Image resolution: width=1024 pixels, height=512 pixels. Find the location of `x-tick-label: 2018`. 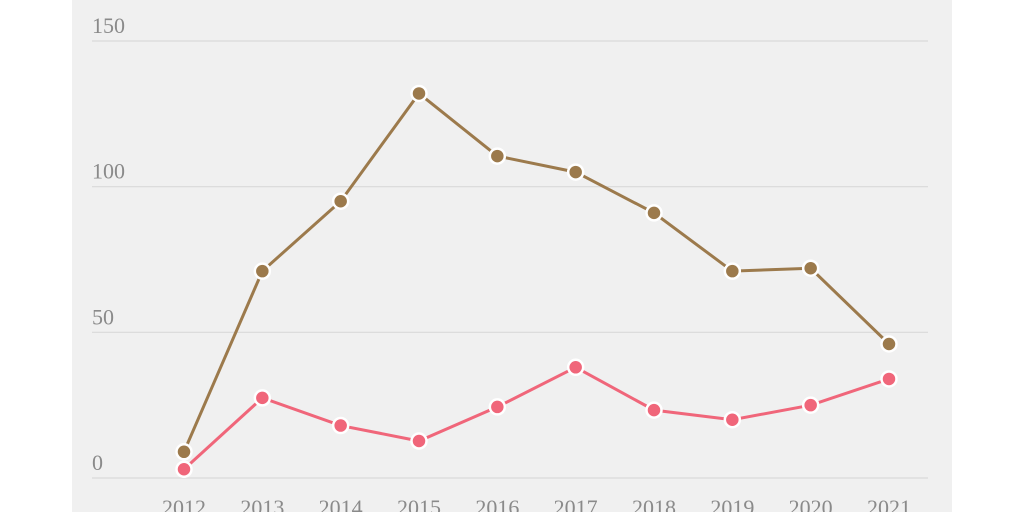

x-tick-label: 2018 is located at coordinates (654, 503).